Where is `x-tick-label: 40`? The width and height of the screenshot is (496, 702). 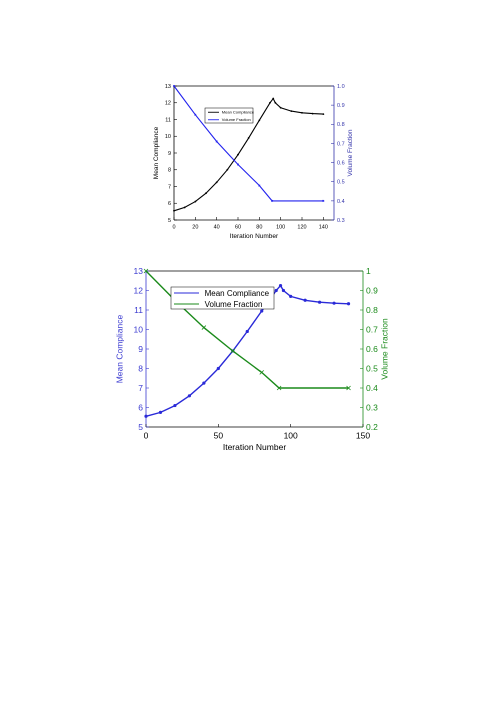 x-tick-label: 40 is located at coordinates (217, 228).